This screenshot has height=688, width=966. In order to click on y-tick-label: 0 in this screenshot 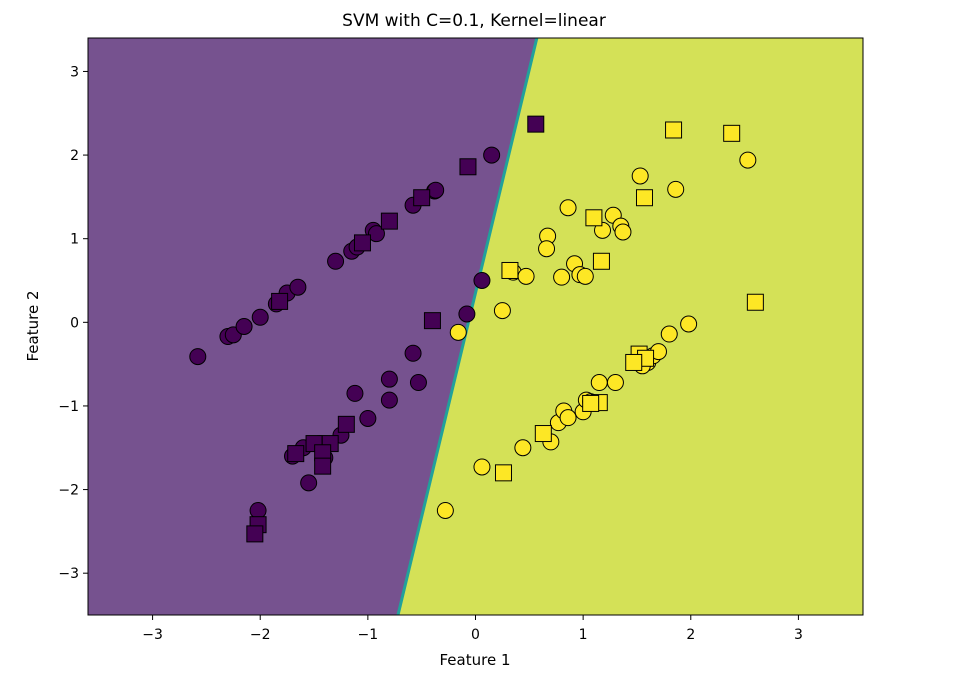, I will do `click(74, 323)`.